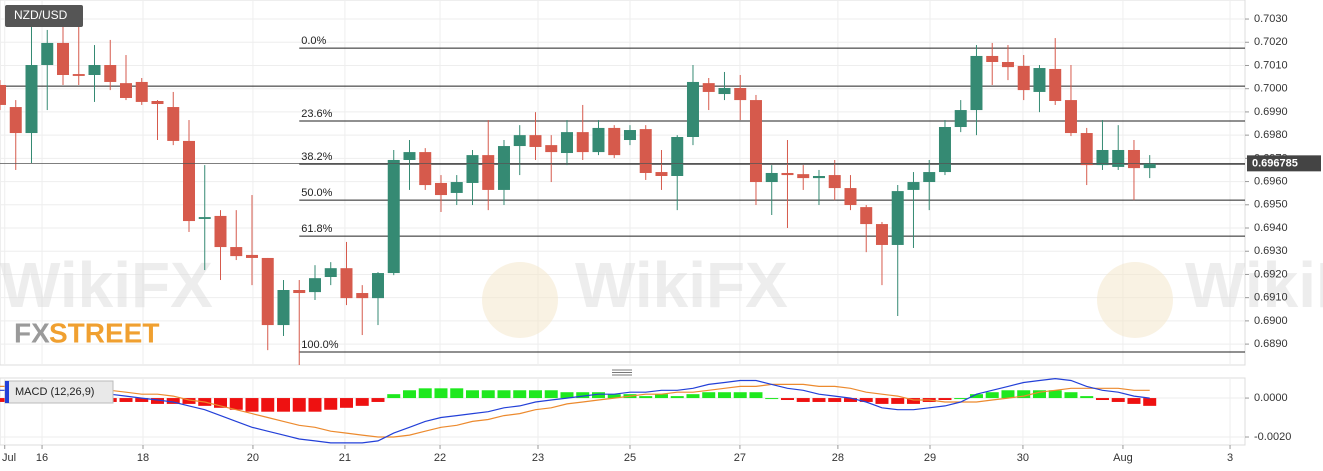  What do you see at coordinates (1271, 19) in the screenshot?
I see `y-tick-label: 0.7030` at bounding box center [1271, 19].